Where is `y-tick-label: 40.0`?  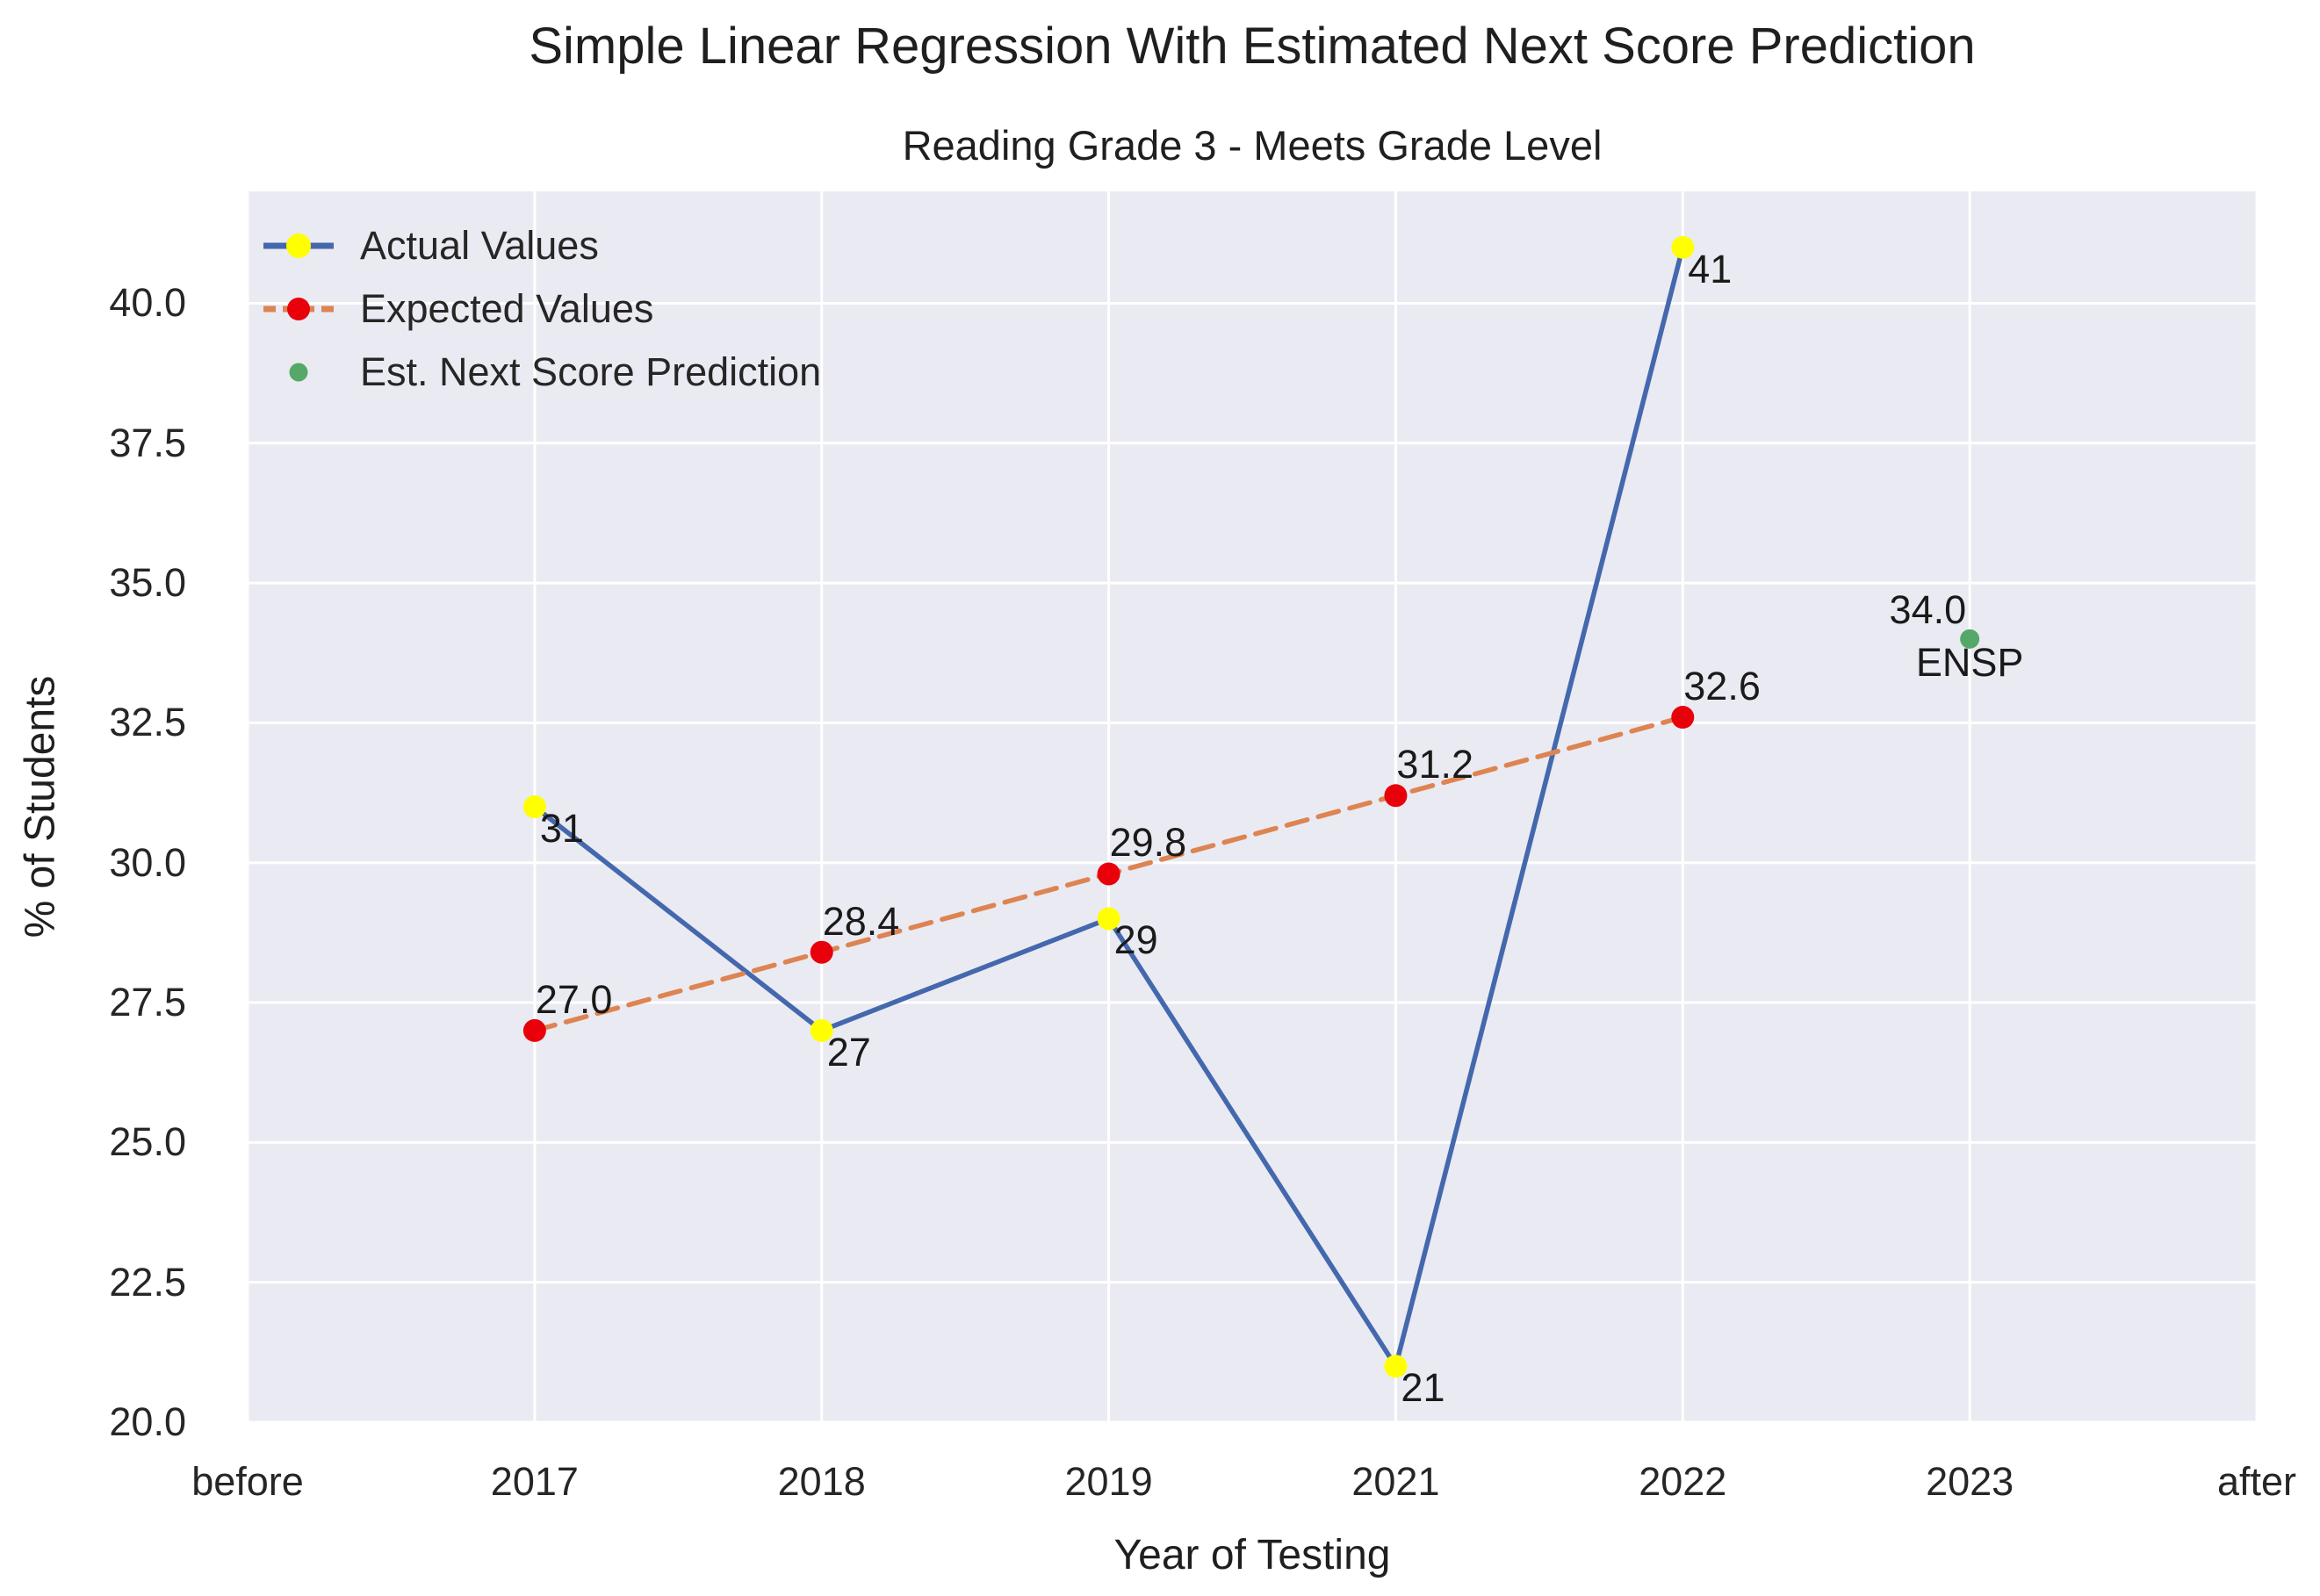
y-tick-label: 40.0 is located at coordinates (147, 303).